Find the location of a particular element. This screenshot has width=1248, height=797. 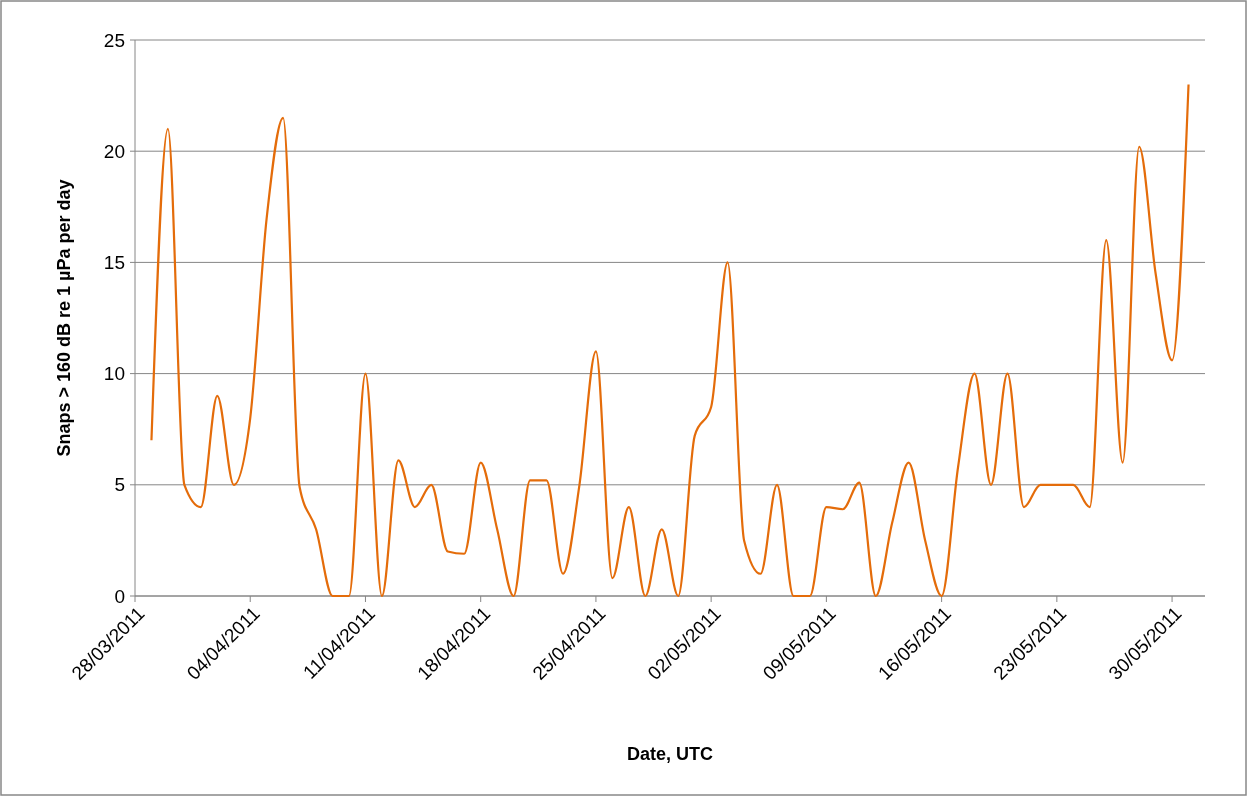

y-tick-label: 15 is located at coordinates (114, 263).